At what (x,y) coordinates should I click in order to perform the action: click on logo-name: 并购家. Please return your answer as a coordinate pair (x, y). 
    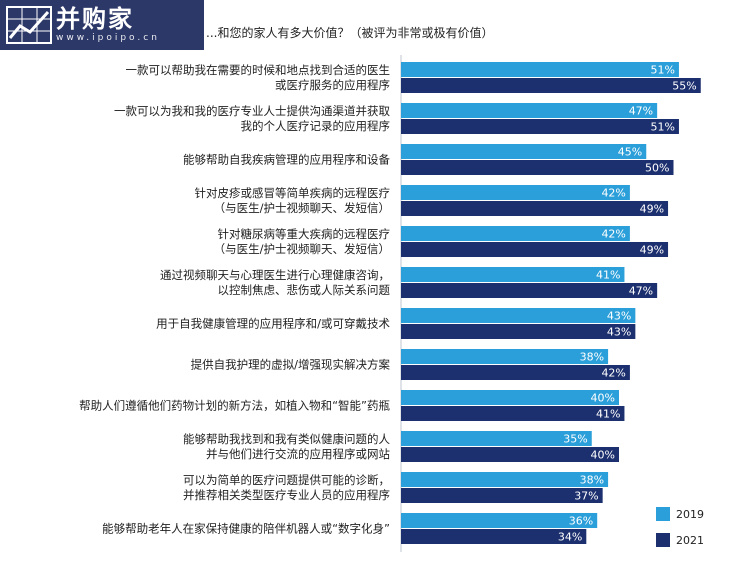
    Looking at the image, I should click on (95, 19).